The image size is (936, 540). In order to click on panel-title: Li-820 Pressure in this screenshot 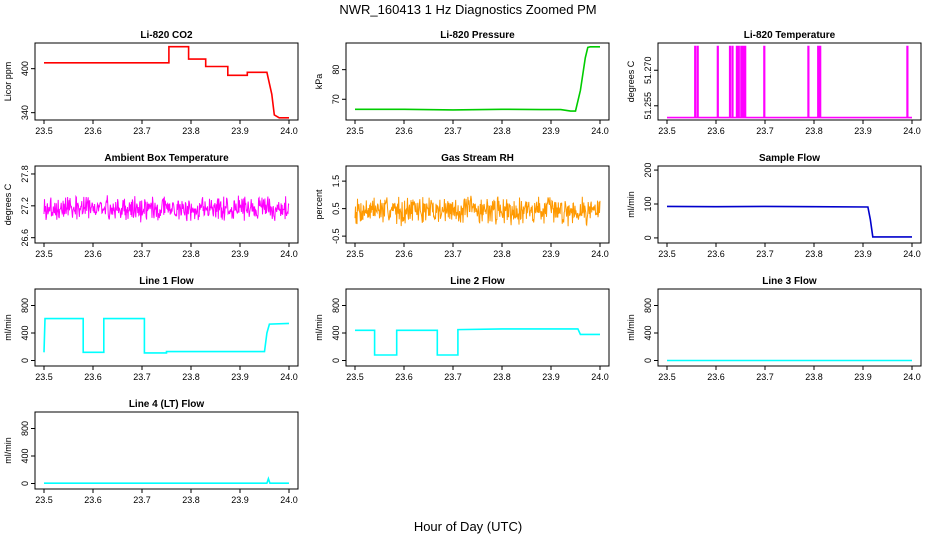, I will do `click(477, 35)`.